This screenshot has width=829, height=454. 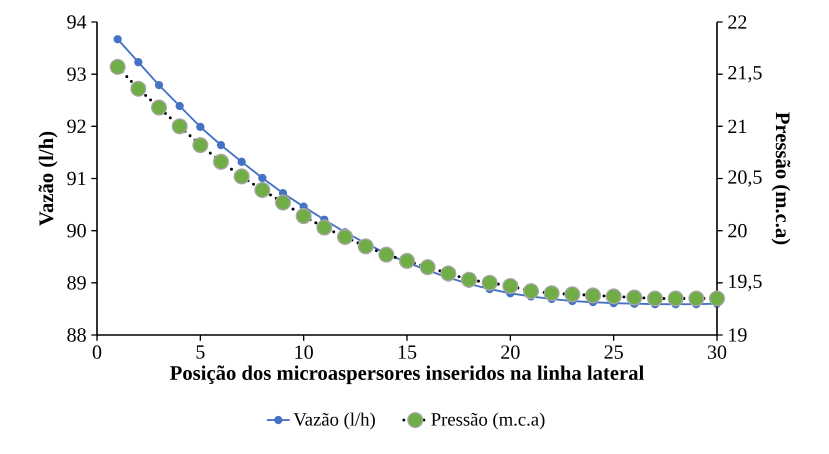 I want to click on y2-tick-label: 20, so click(x=737, y=231).